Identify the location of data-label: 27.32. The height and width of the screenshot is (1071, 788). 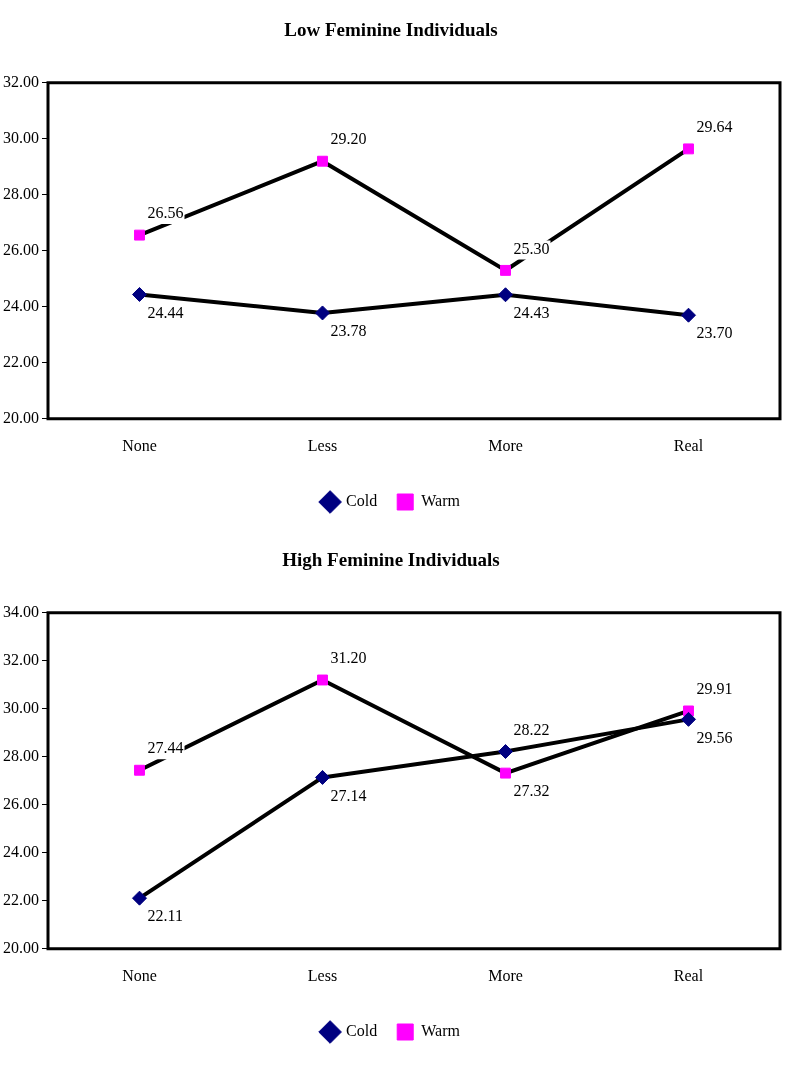
(531, 791).